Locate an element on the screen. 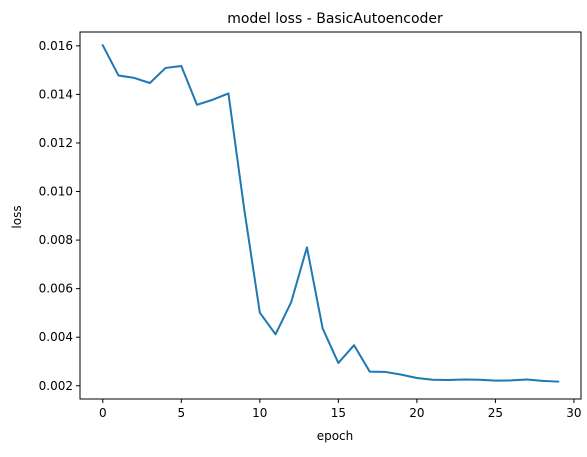 This screenshot has width=587, height=457. y-tick-label: 0.006 is located at coordinates (56, 289).